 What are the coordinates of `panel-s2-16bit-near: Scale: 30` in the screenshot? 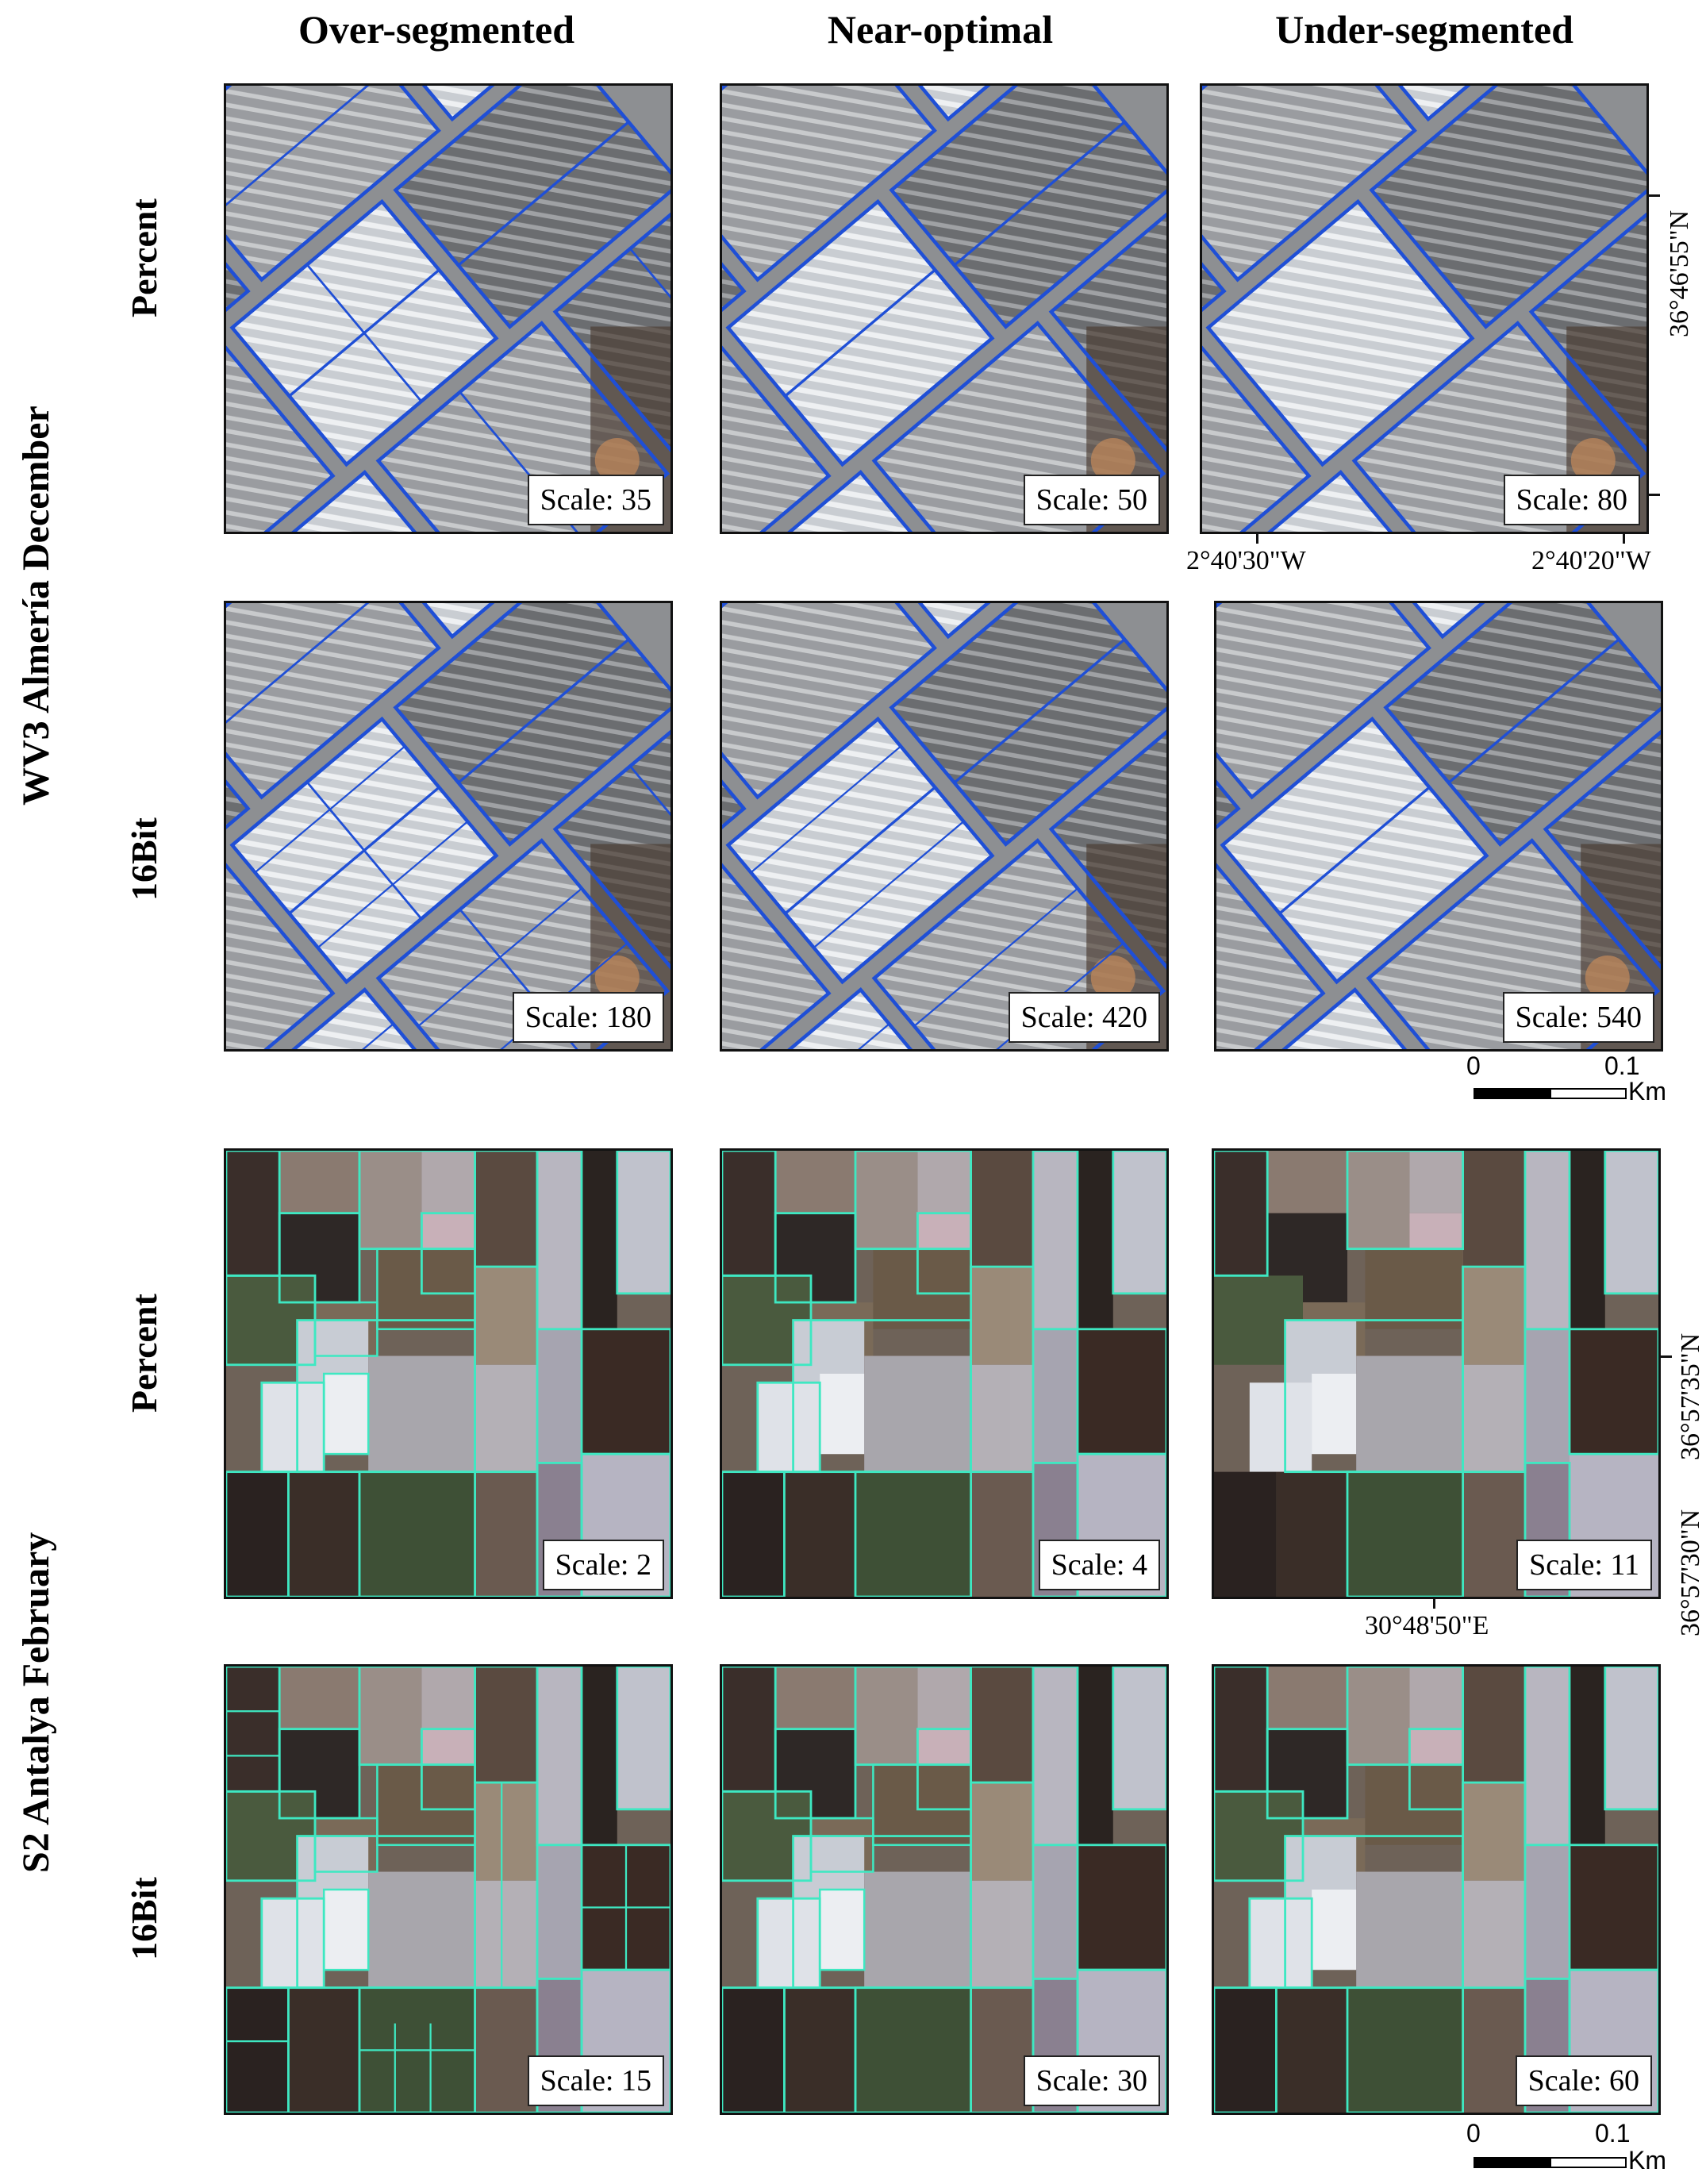 It's located at (945, 1889).